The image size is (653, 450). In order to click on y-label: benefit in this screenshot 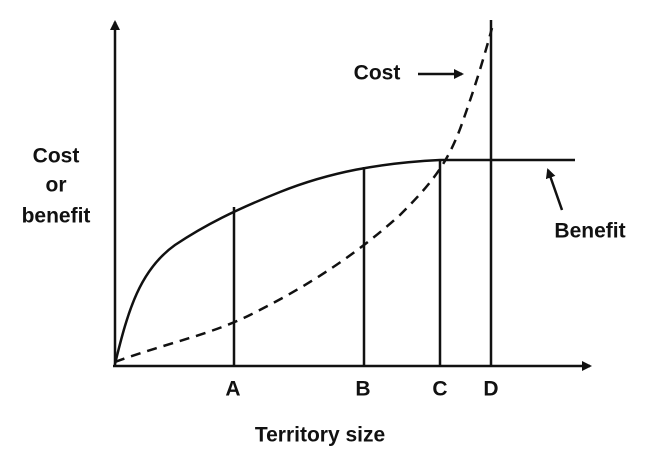, I will do `click(56, 216)`.